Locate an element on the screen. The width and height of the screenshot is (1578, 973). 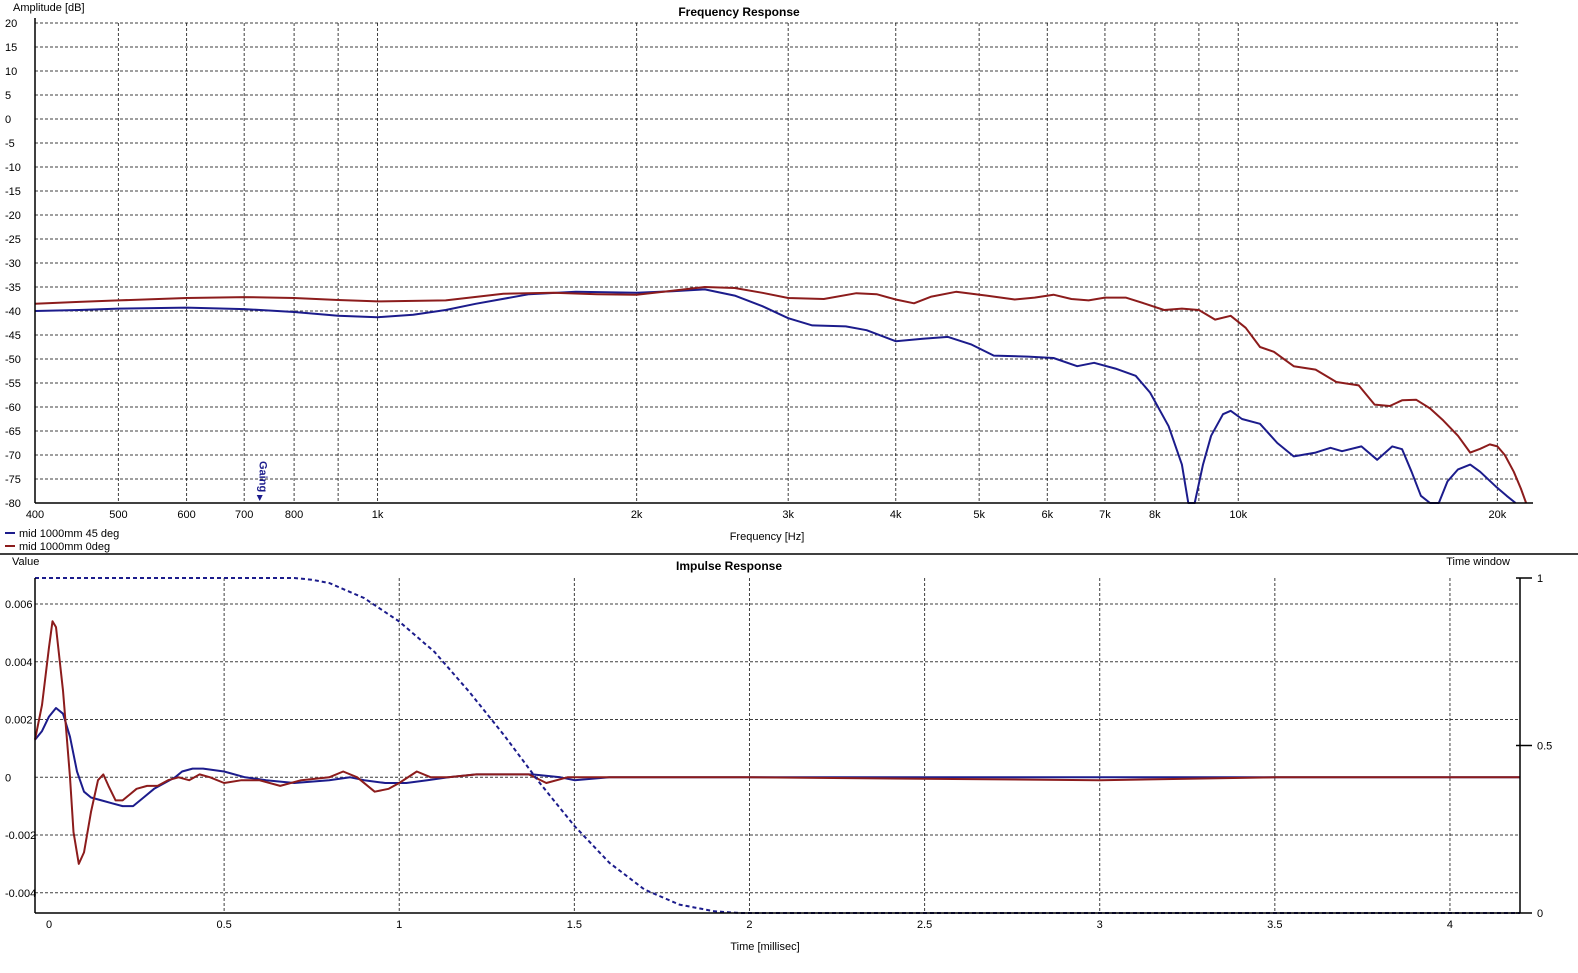
y-tick-label: -55 is located at coordinates (13, 384).